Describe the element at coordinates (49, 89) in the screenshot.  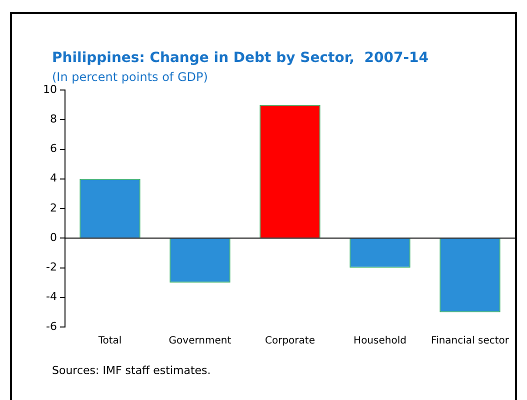
I see `y-tick-label: 10` at that location.